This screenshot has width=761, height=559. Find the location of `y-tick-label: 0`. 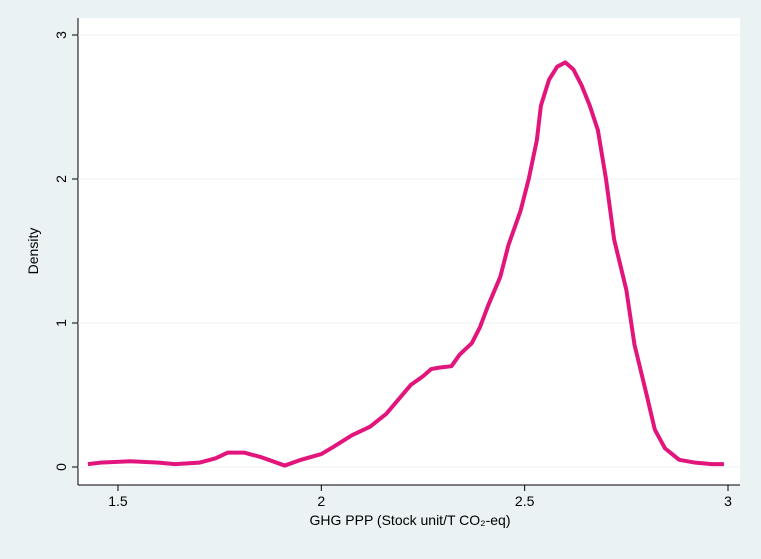

y-tick-label: 0 is located at coordinates (61, 467).